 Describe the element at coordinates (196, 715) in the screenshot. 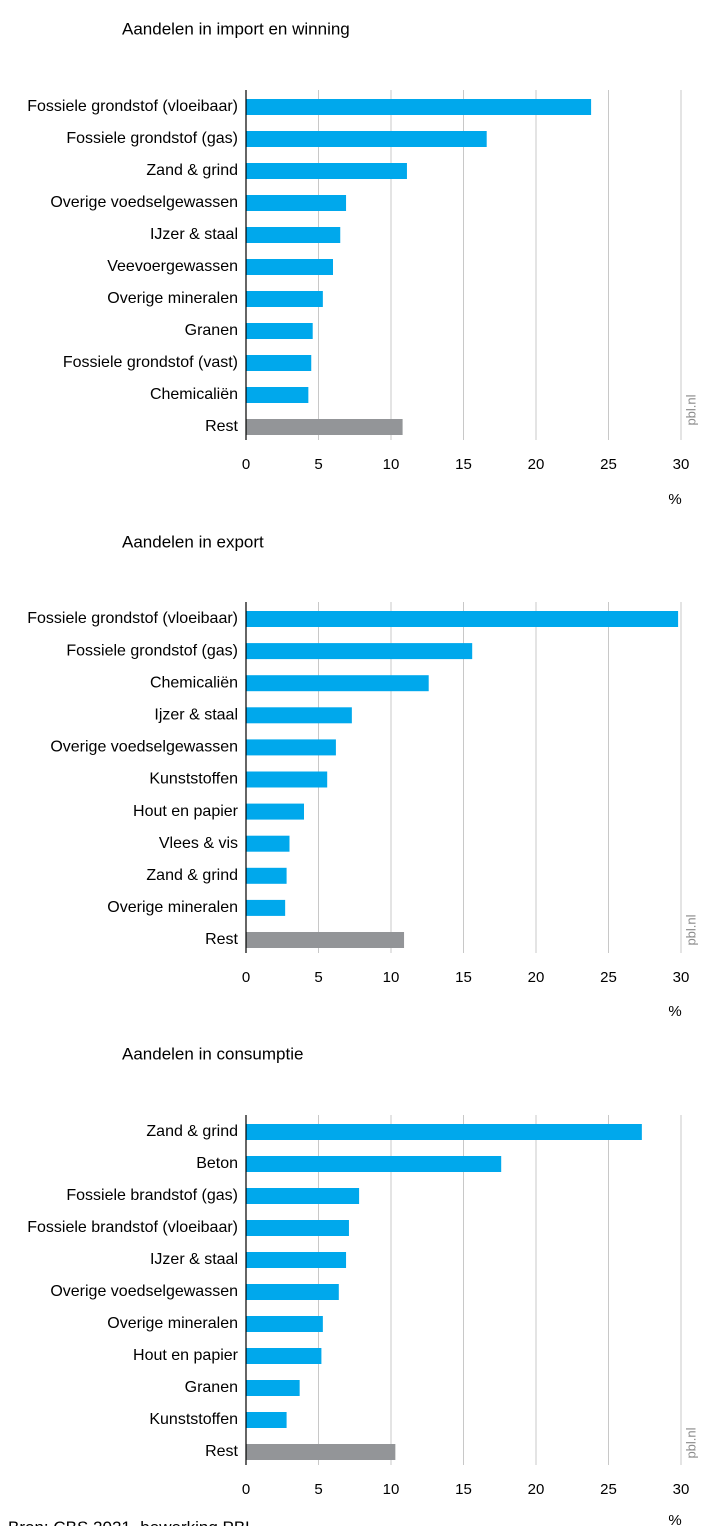

I see `chart2-category-label: Ijzer & staal` at that location.